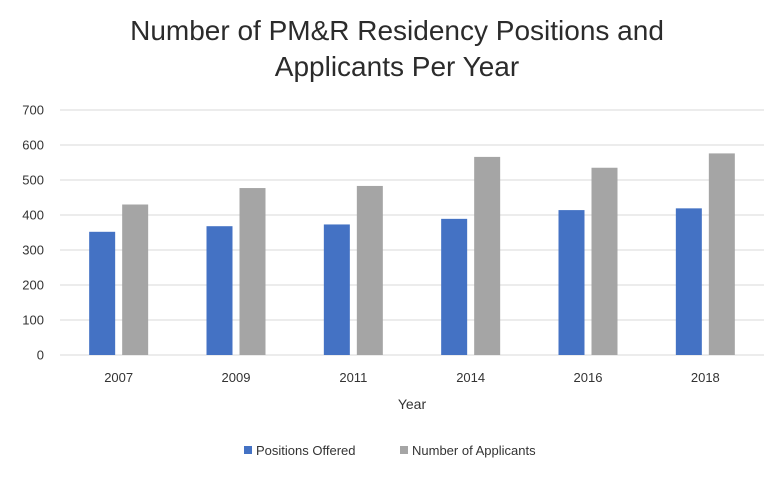 The width and height of the screenshot is (780, 477). What do you see at coordinates (33, 180) in the screenshot?
I see `y-tick-label: 500` at bounding box center [33, 180].